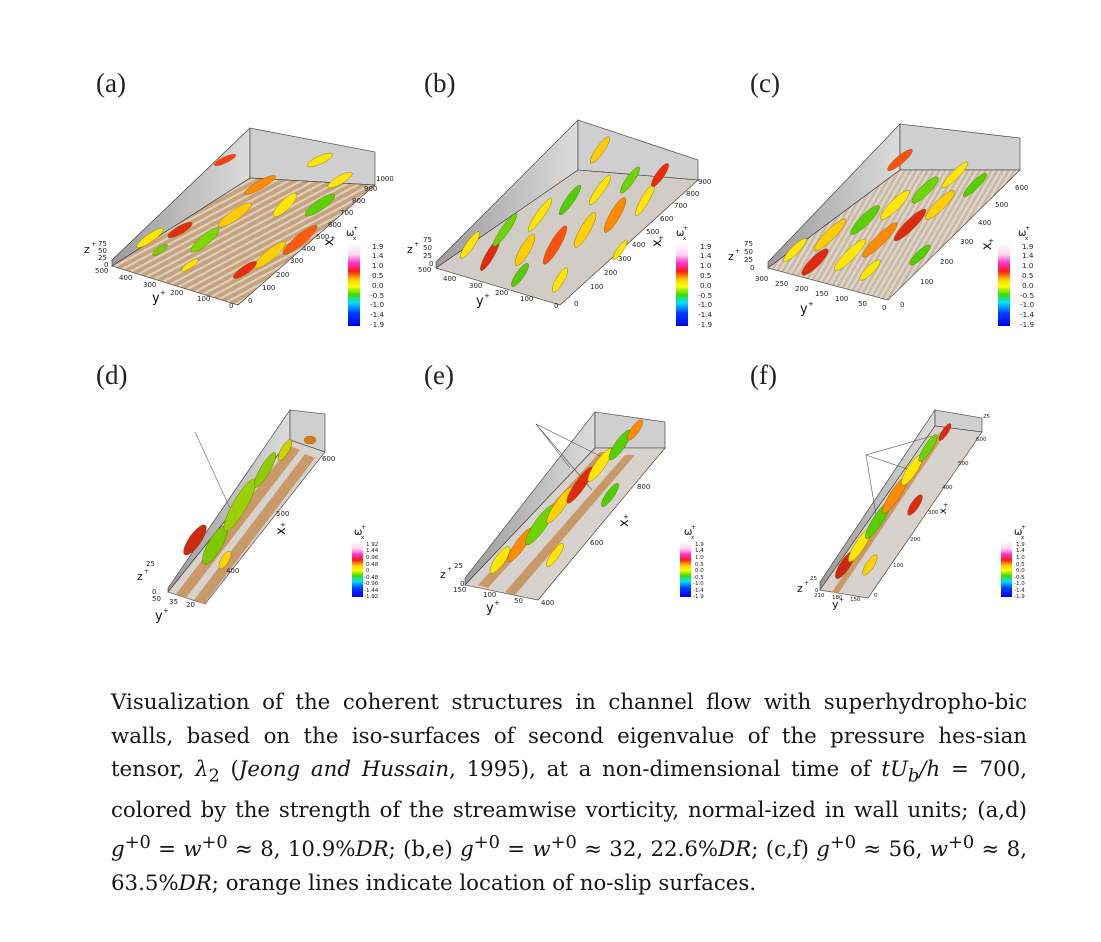  Describe the element at coordinates (902, 305) in the screenshot. I see `panel-c-x-tick: 0` at that location.